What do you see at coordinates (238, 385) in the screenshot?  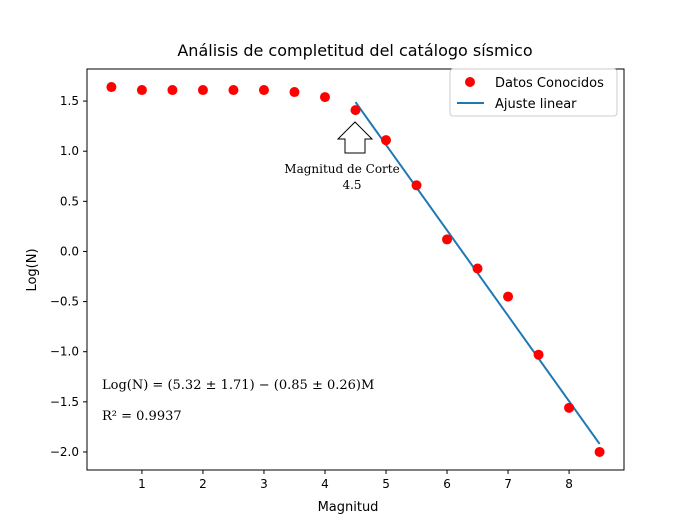 I see `fit-equation: Log(N) = (5.32 ± 1.71) − (0.85 ± 0.26)M` at bounding box center [238, 385].